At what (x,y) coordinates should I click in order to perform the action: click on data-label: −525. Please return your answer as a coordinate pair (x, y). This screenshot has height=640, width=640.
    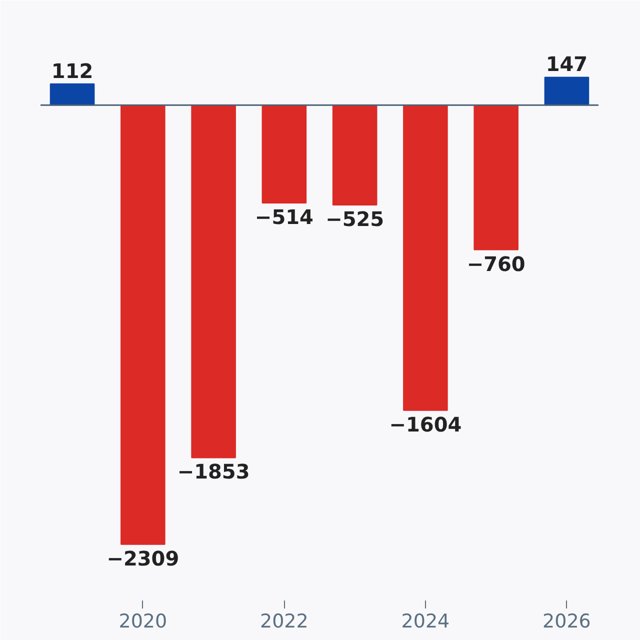
    Looking at the image, I should click on (355, 219).